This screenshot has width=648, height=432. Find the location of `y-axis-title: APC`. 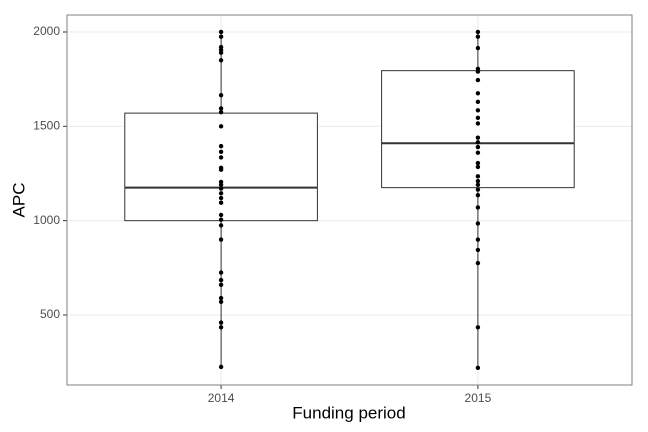

y-axis-title: APC is located at coordinates (18, 200).